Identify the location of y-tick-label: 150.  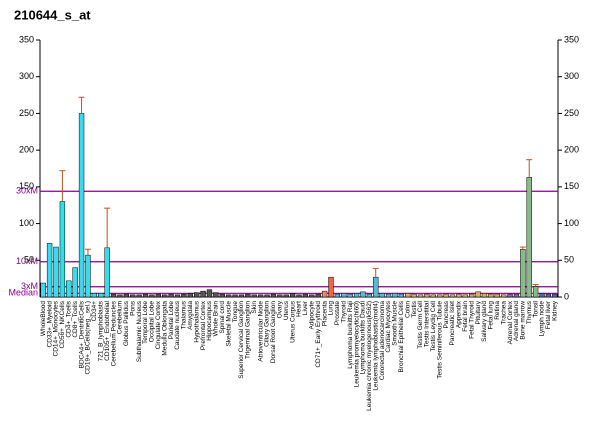
(26, 186).